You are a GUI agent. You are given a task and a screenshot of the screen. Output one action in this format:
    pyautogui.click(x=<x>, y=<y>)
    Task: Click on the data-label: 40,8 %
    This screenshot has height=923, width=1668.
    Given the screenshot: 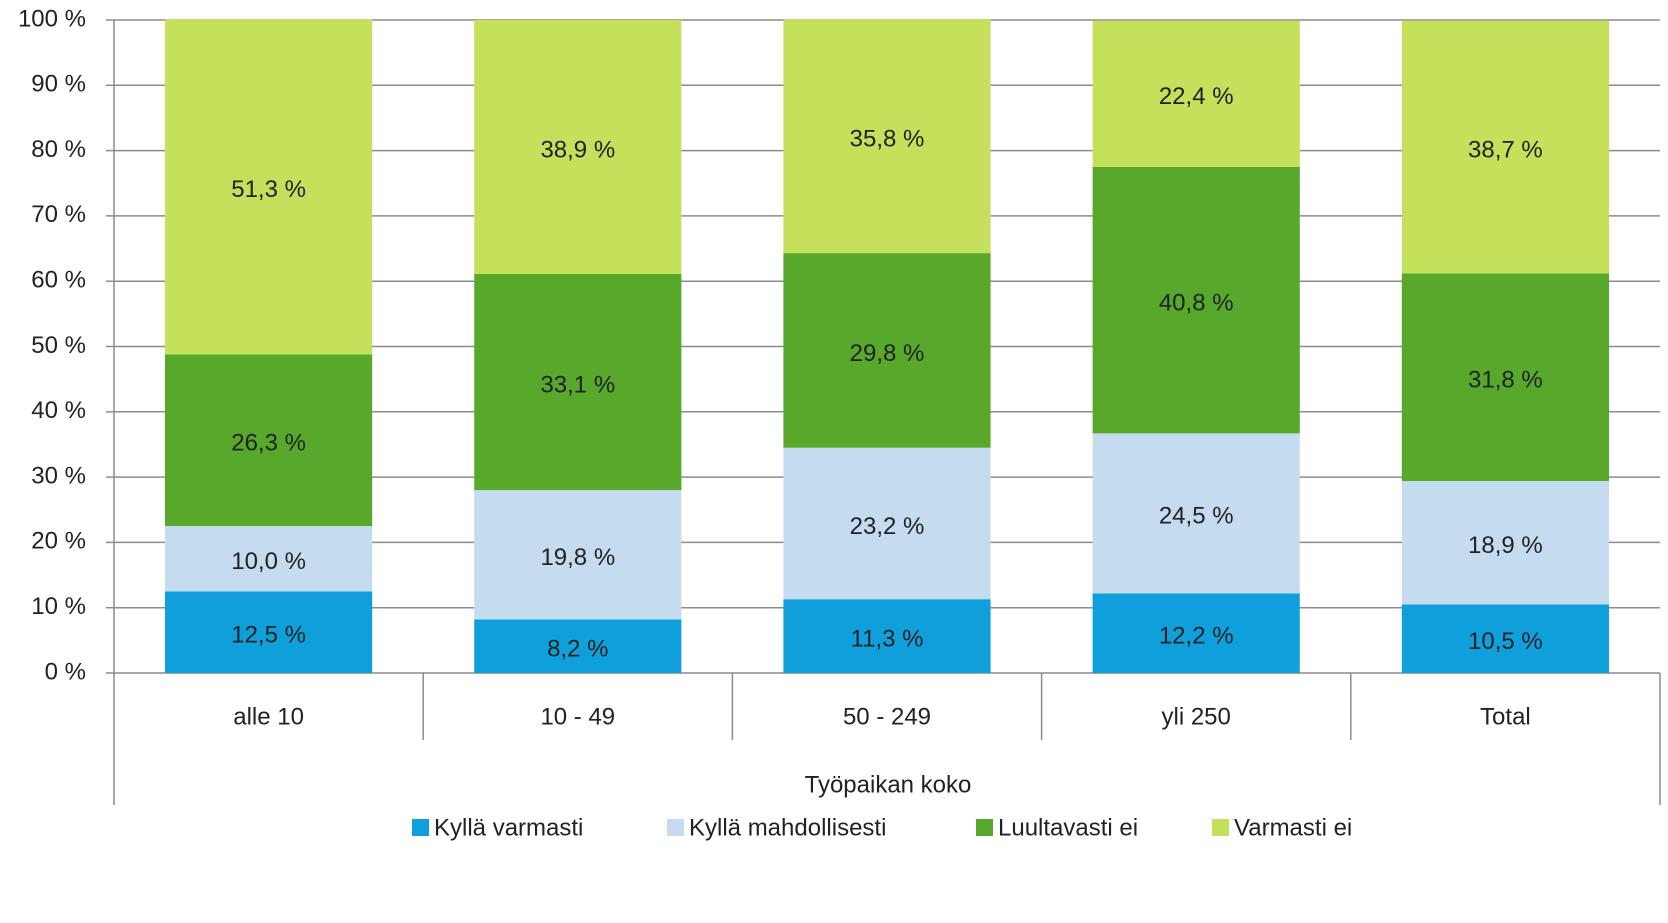 What is the action you would take?
    pyautogui.click(x=1196, y=302)
    